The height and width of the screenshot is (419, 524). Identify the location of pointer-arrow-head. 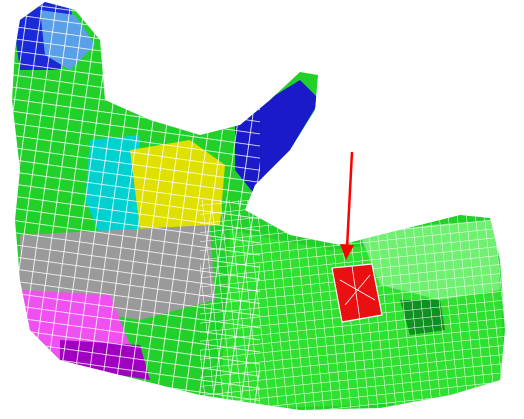
(347, 252).